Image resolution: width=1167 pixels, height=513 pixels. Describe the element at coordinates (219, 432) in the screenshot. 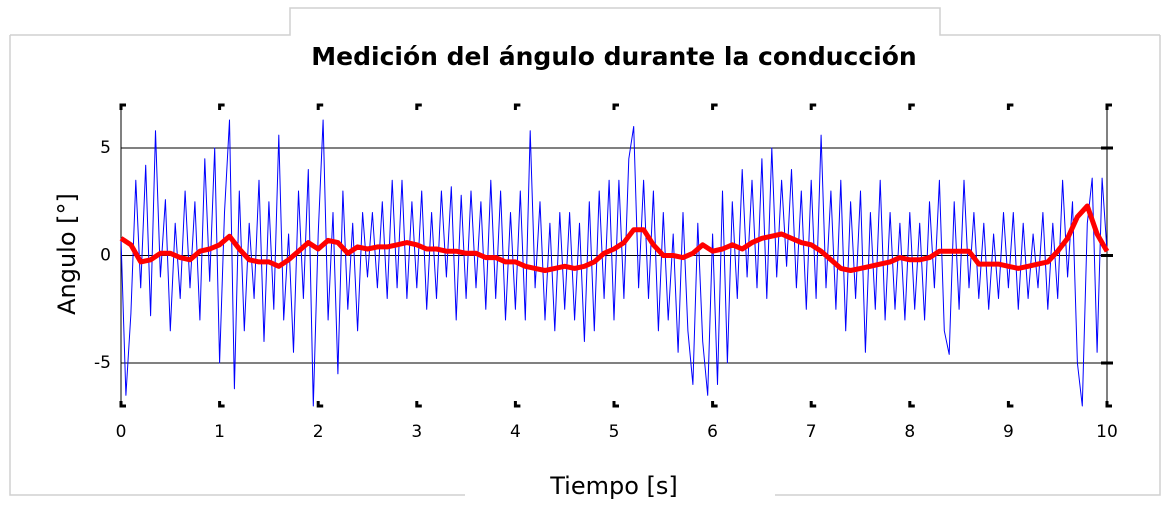

I see `x-tick-label: 1` at that location.